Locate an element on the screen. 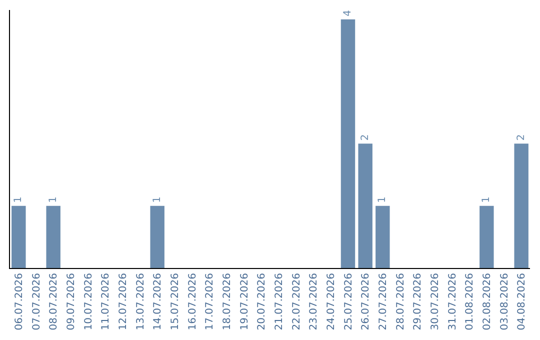 The height and width of the screenshot is (340, 540). x-tick-label: 06.07.2026 is located at coordinates (19, 301).